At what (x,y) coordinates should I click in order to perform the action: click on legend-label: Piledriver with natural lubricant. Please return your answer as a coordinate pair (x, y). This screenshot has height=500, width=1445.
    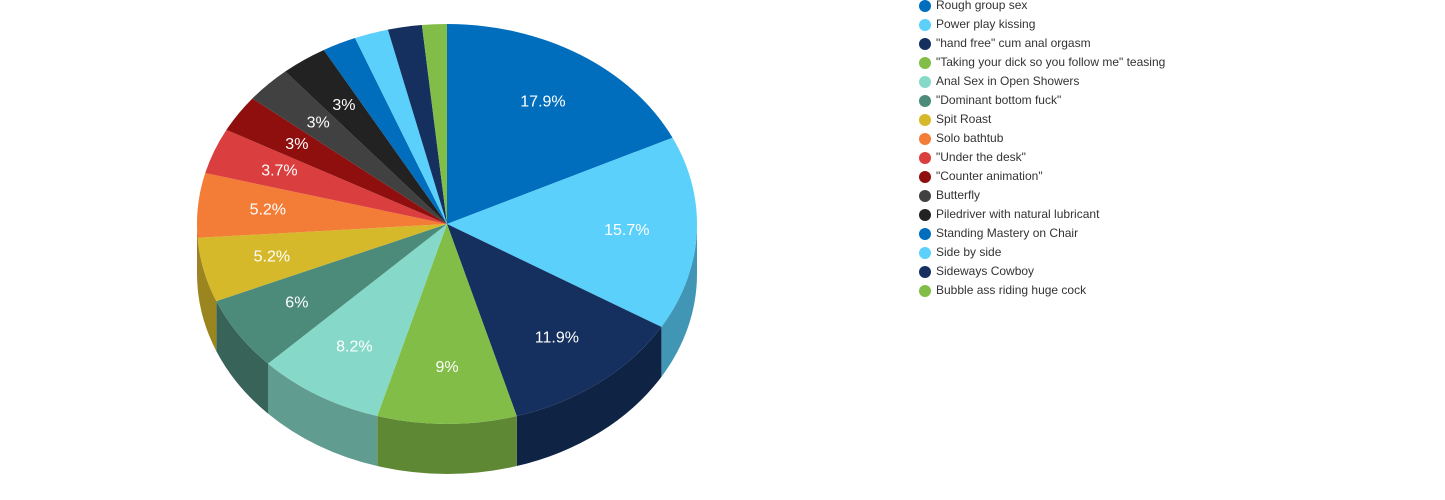
    Looking at the image, I should click on (1018, 214).